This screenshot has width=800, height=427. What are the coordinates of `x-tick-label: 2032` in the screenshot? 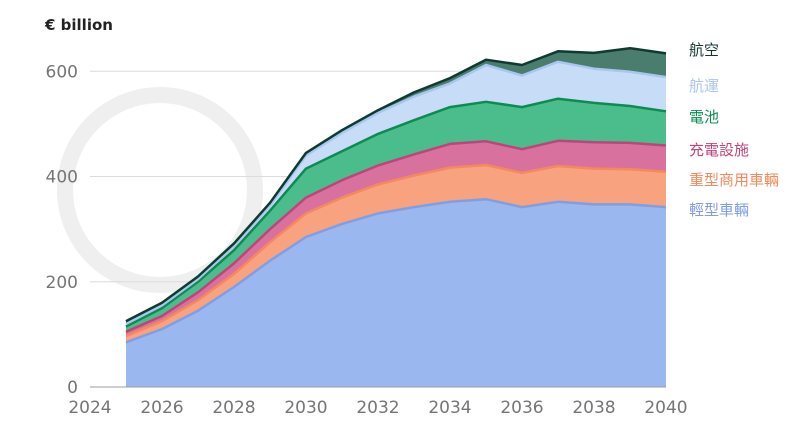 It's located at (377, 408).